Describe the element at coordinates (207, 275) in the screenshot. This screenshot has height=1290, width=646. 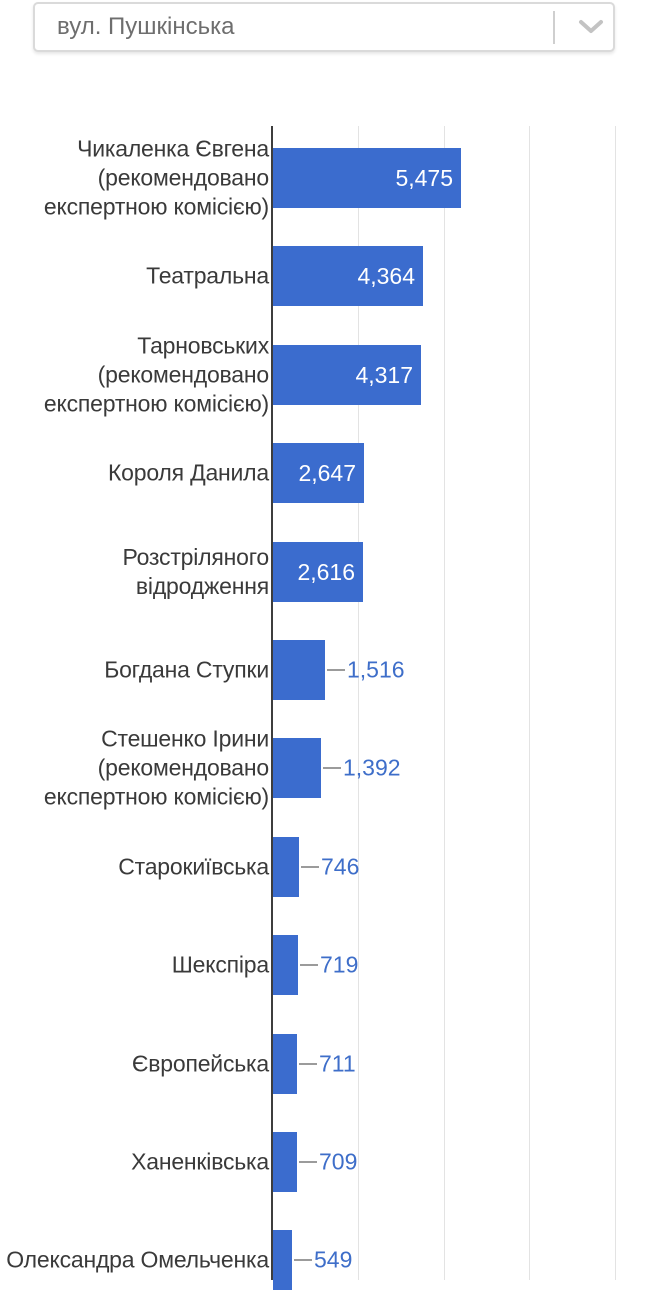
I see `category-label: Театральна` at that location.